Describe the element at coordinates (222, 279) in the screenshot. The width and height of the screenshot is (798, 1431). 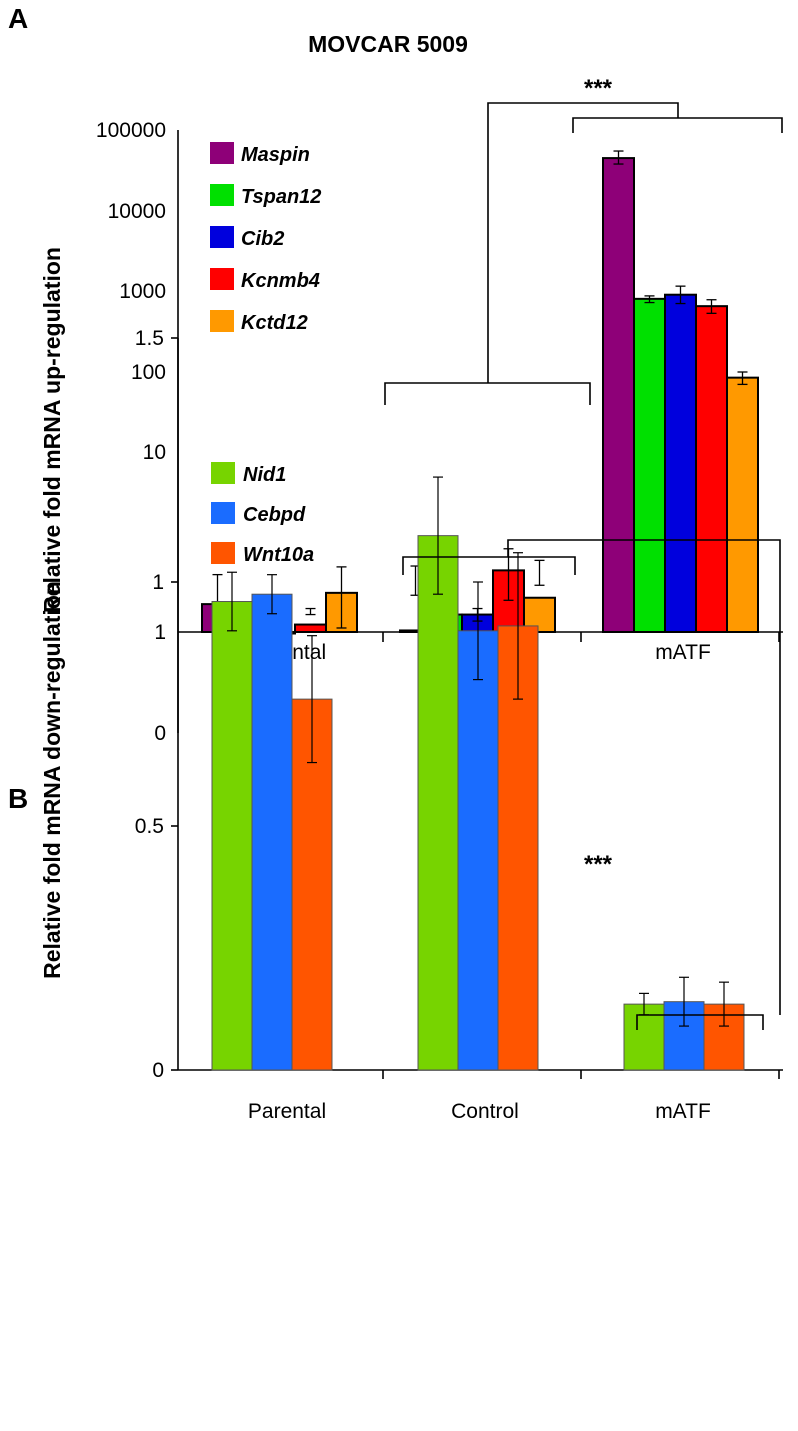
I see `legend-swatch-kcnmb4` at that location.